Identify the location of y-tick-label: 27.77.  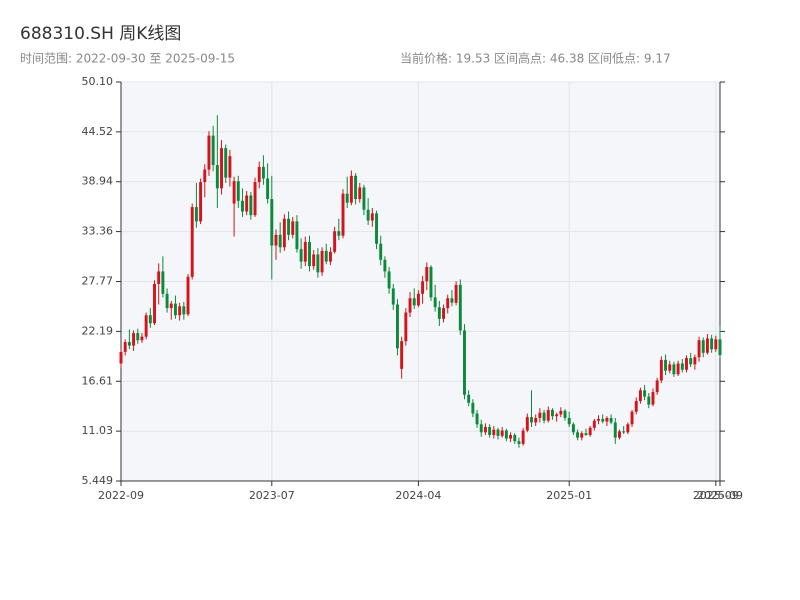
(98, 281).